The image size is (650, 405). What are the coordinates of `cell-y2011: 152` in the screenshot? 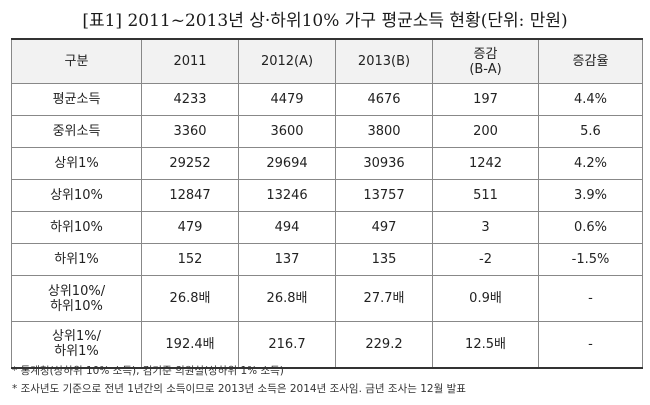 It's located at (190, 259).